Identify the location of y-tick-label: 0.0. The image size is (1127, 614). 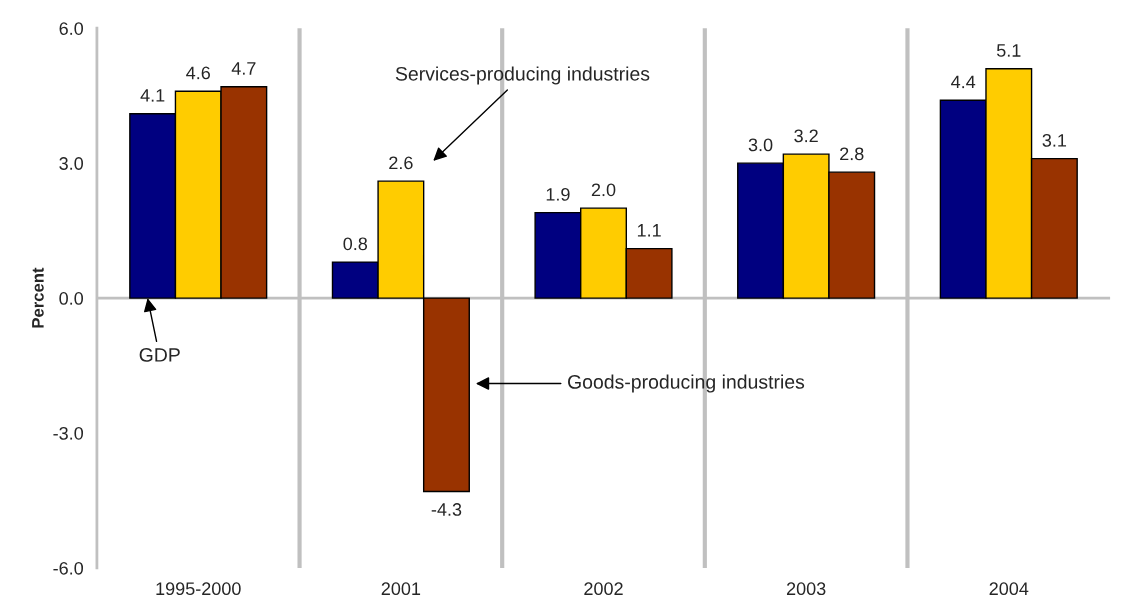
(71, 298).